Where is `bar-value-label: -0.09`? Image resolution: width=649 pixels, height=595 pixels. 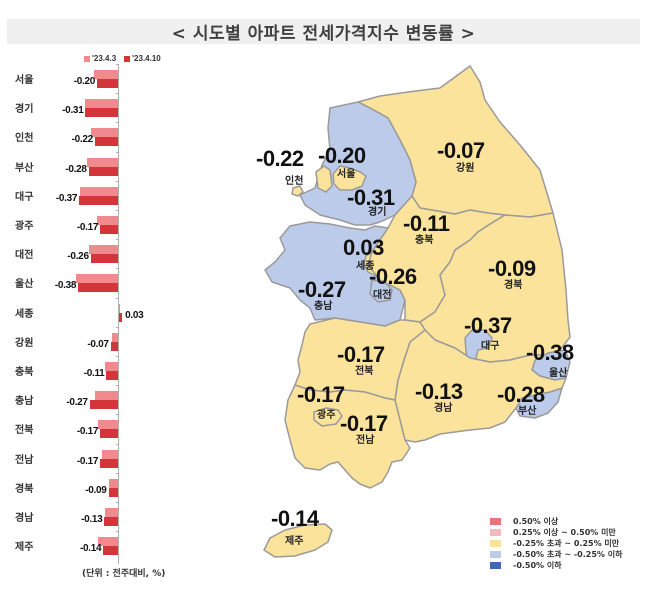 bar-value-label: -0.09 is located at coordinates (96, 490).